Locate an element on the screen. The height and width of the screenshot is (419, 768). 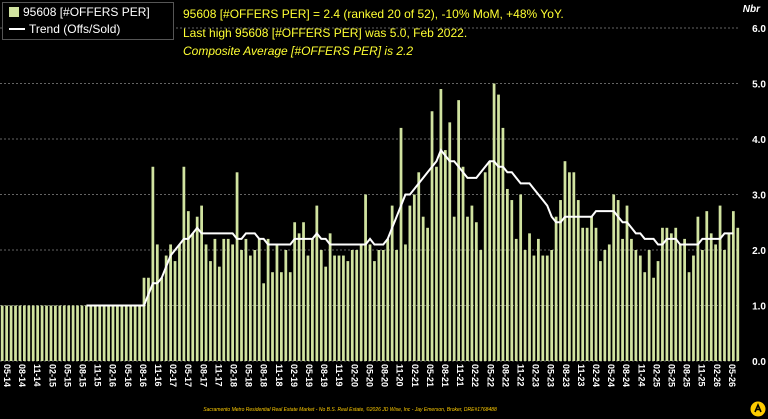
x-tick-label: 02-24 is located at coordinates (596, 375).